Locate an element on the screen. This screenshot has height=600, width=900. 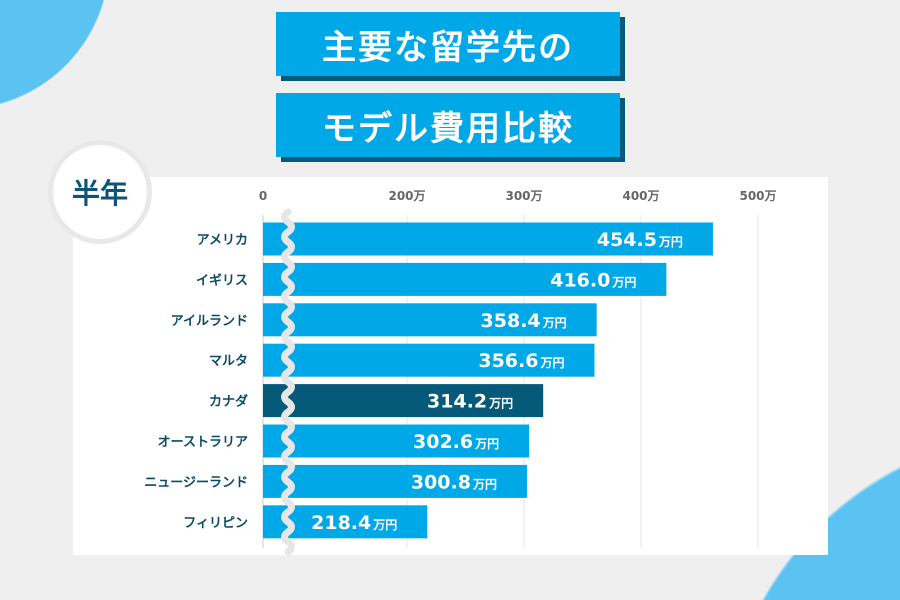
axis-break-mark is located at coordinates (288, 382).